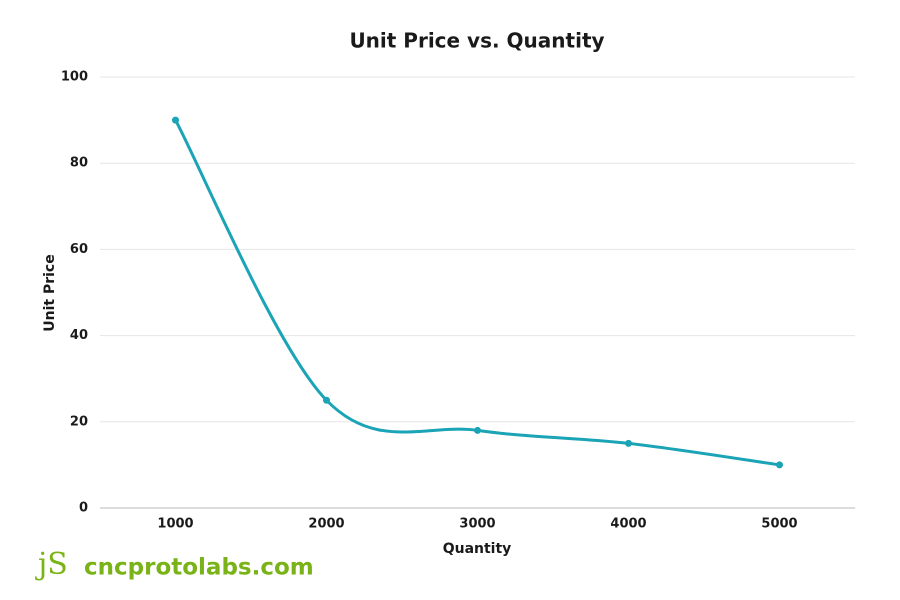 The height and width of the screenshot is (600, 900). Describe the element at coordinates (50, 292) in the screenshot. I see `y-axis-label: Unit Price` at that location.